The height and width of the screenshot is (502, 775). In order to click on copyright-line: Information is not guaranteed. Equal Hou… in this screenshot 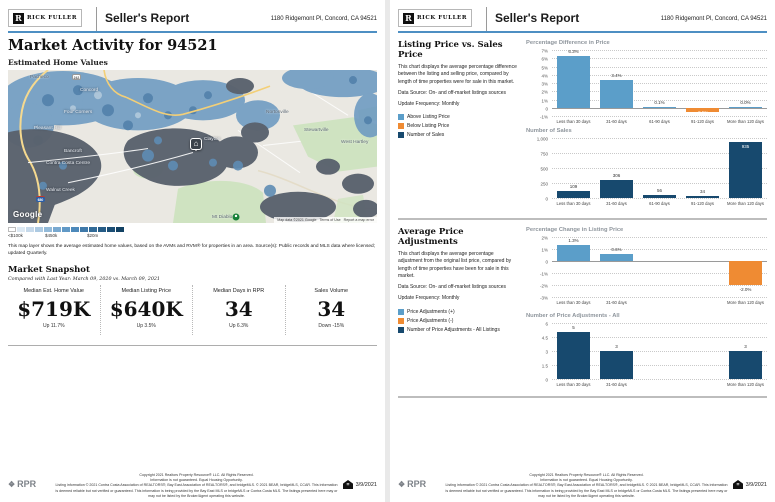, I will do `click(586, 480)`.